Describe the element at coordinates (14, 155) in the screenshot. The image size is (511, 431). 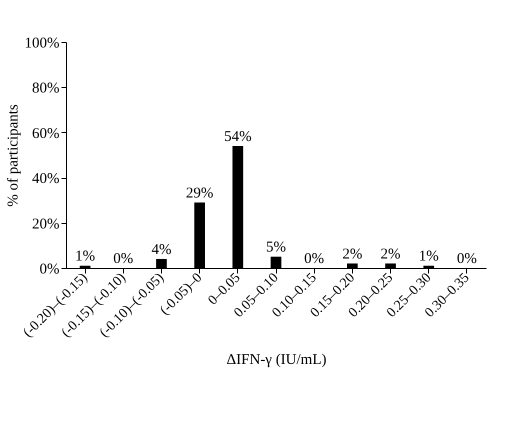
I see `y-axis-title: % of participants` at that location.